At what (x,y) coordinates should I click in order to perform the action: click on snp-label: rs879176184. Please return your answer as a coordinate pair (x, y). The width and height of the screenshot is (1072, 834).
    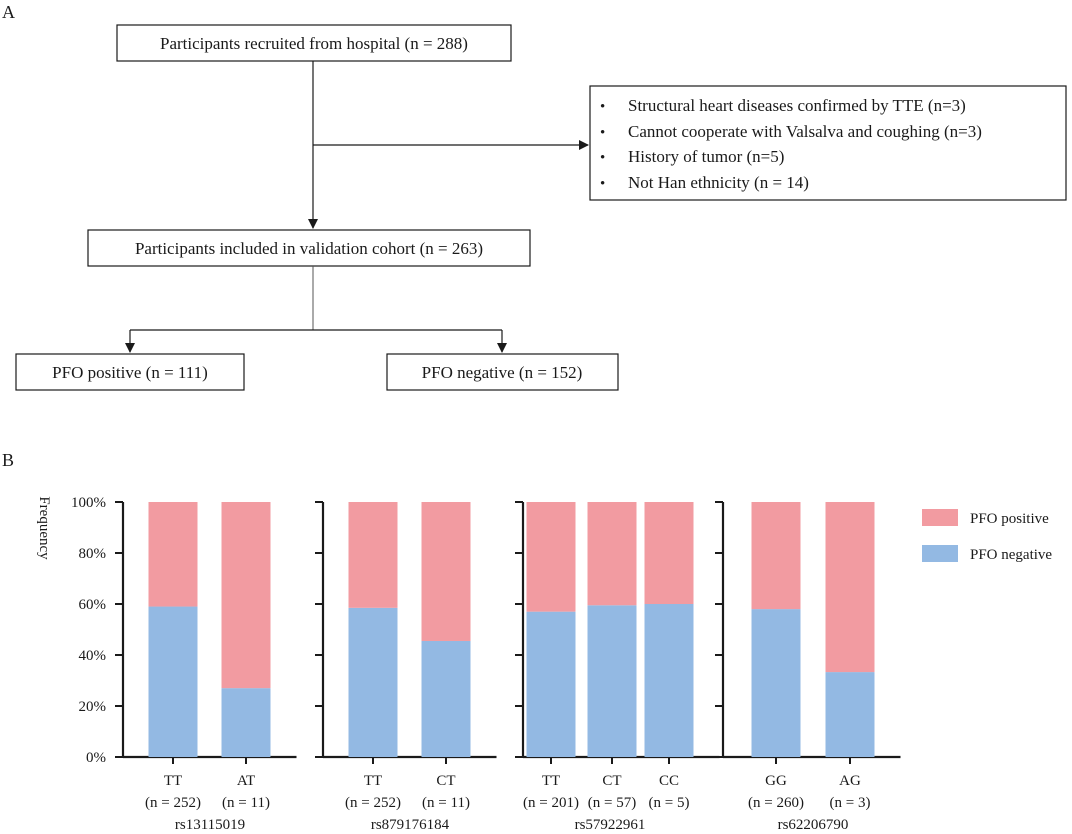
    Looking at the image, I should click on (410, 825).